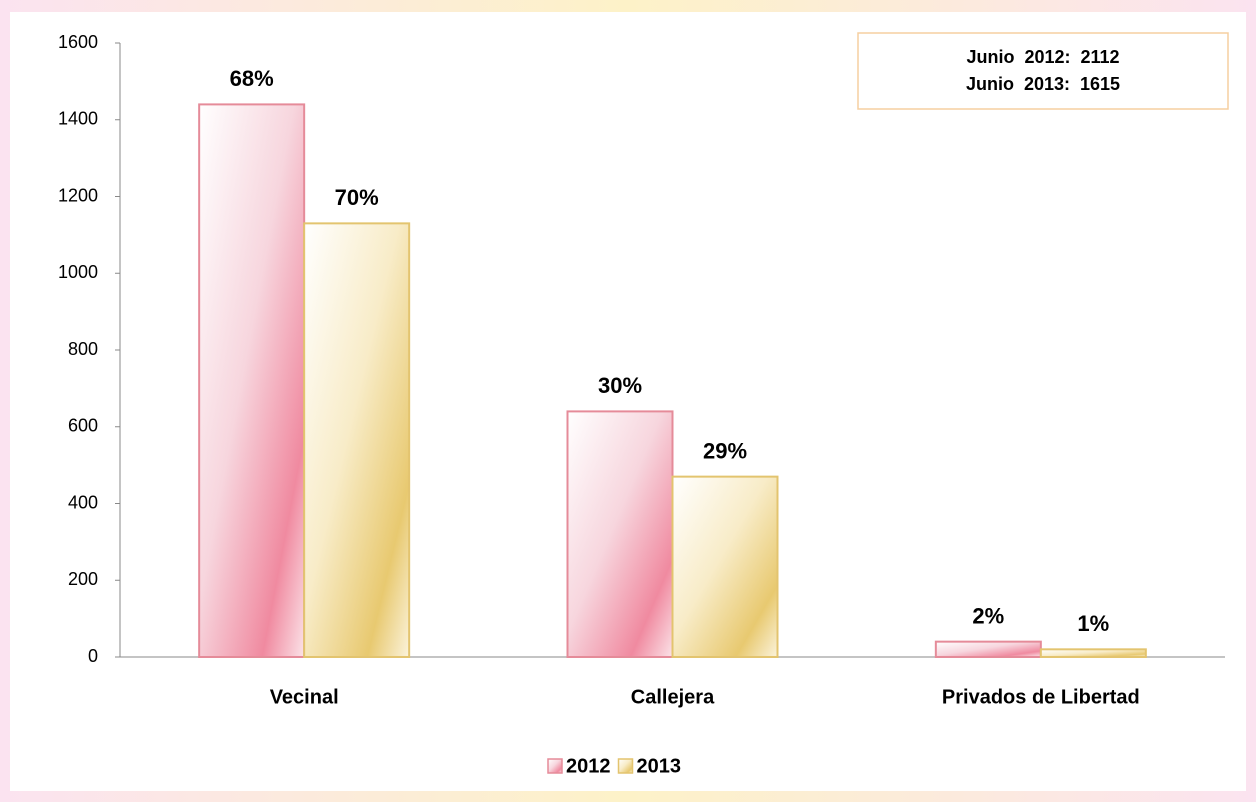 The width and height of the screenshot is (1256, 802). Describe the element at coordinates (988, 615) in the screenshot. I see `data-label: 2%` at that location.